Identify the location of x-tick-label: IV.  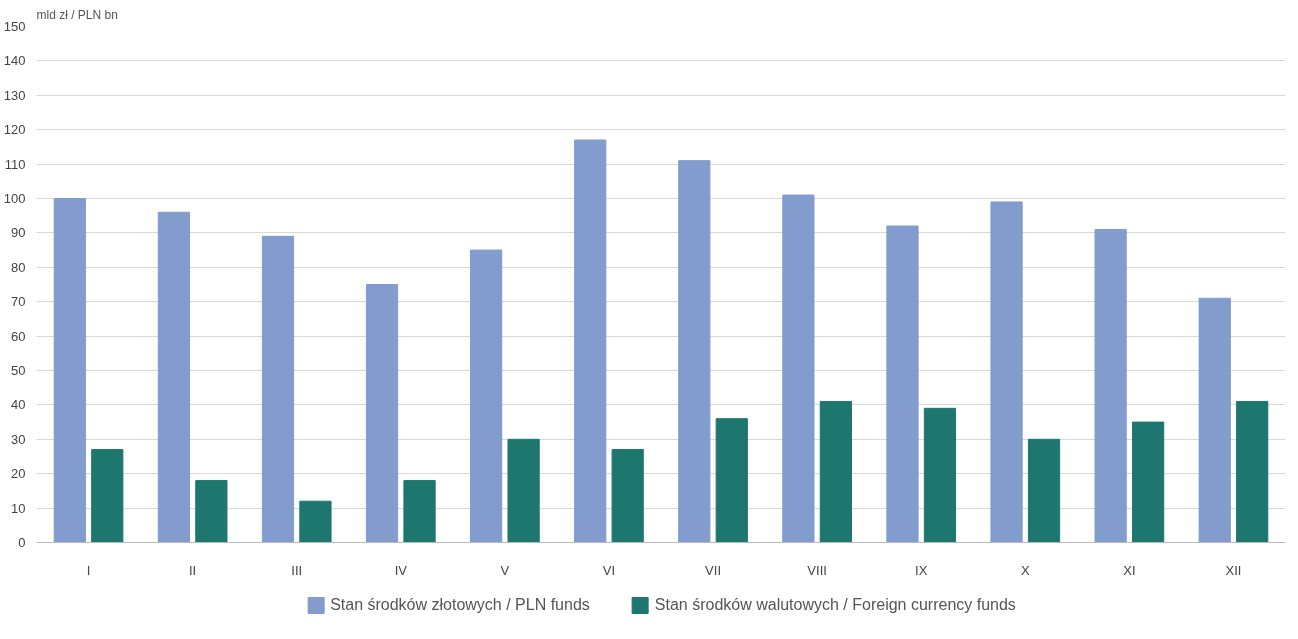
(401, 570).